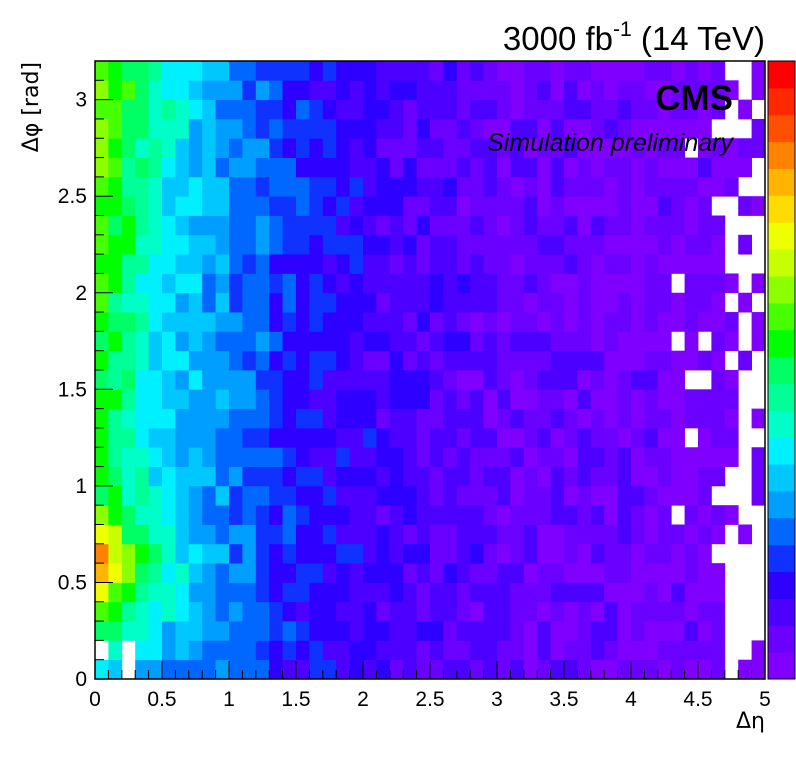  Describe the element at coordinates (497, 699) in the screenshot. I see `x-tick-label: 3` at that location.